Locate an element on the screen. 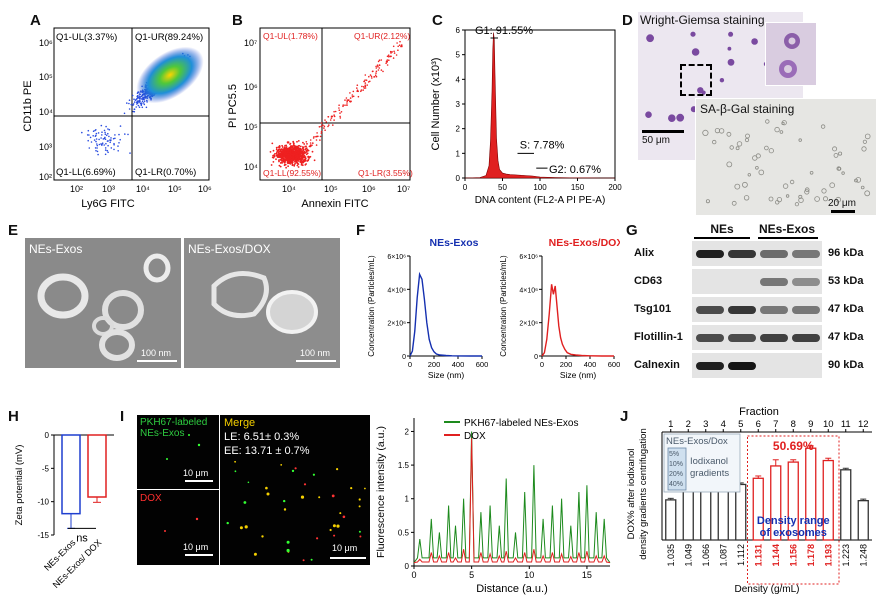 The image size is (879, 607). x-tick-label: 600 is located at coordinates (614, 364).